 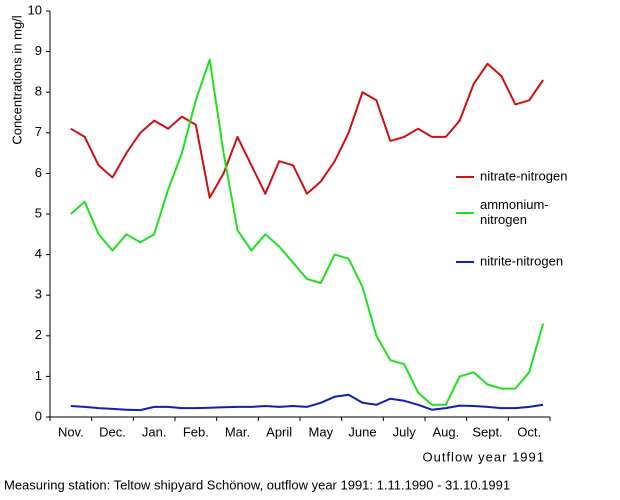 I want to click on legend-label: nitrite-nitrogen, so click(x=521, y=260).